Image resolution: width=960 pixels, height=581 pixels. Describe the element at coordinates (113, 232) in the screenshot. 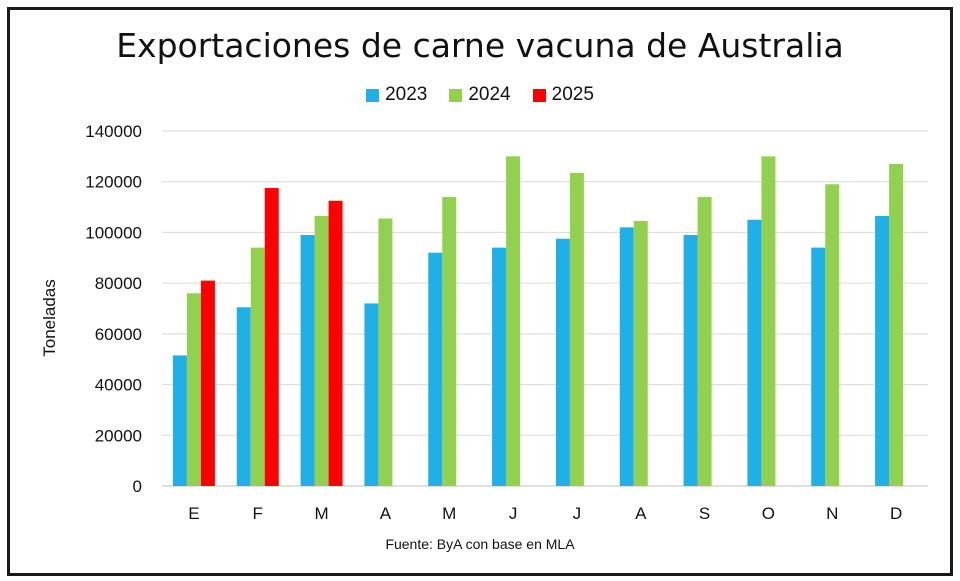

I see `y-tick-label: 100000` at that location.